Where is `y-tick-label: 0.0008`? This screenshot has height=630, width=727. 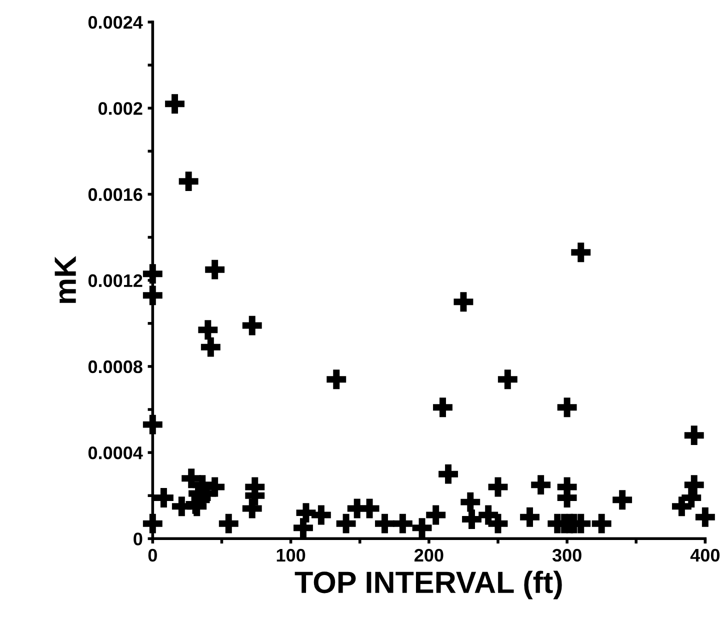
y-tick-label: 0.0008 is located at coordinates (115, 367).